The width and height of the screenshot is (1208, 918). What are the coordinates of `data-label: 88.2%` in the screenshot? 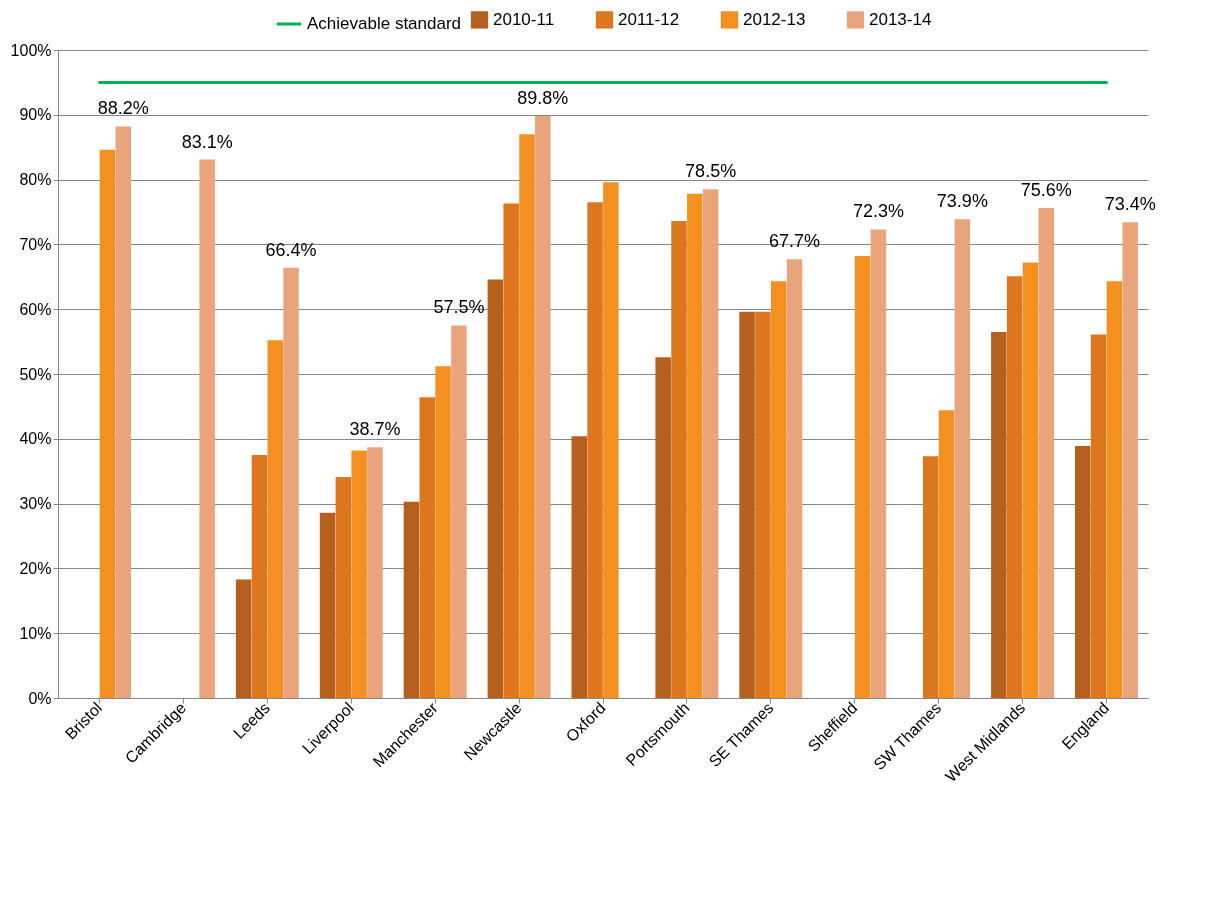 It's located at (123, 108).